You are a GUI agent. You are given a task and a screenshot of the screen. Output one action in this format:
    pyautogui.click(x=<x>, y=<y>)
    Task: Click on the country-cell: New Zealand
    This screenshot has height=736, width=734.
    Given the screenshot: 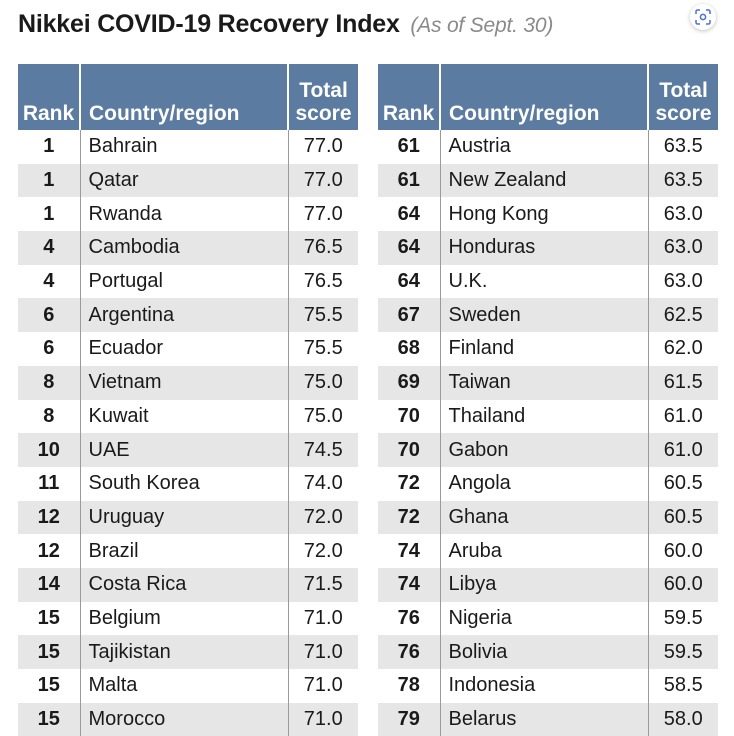 What is the action you would take?
    pyautogui.click(x=544, y=180)
    